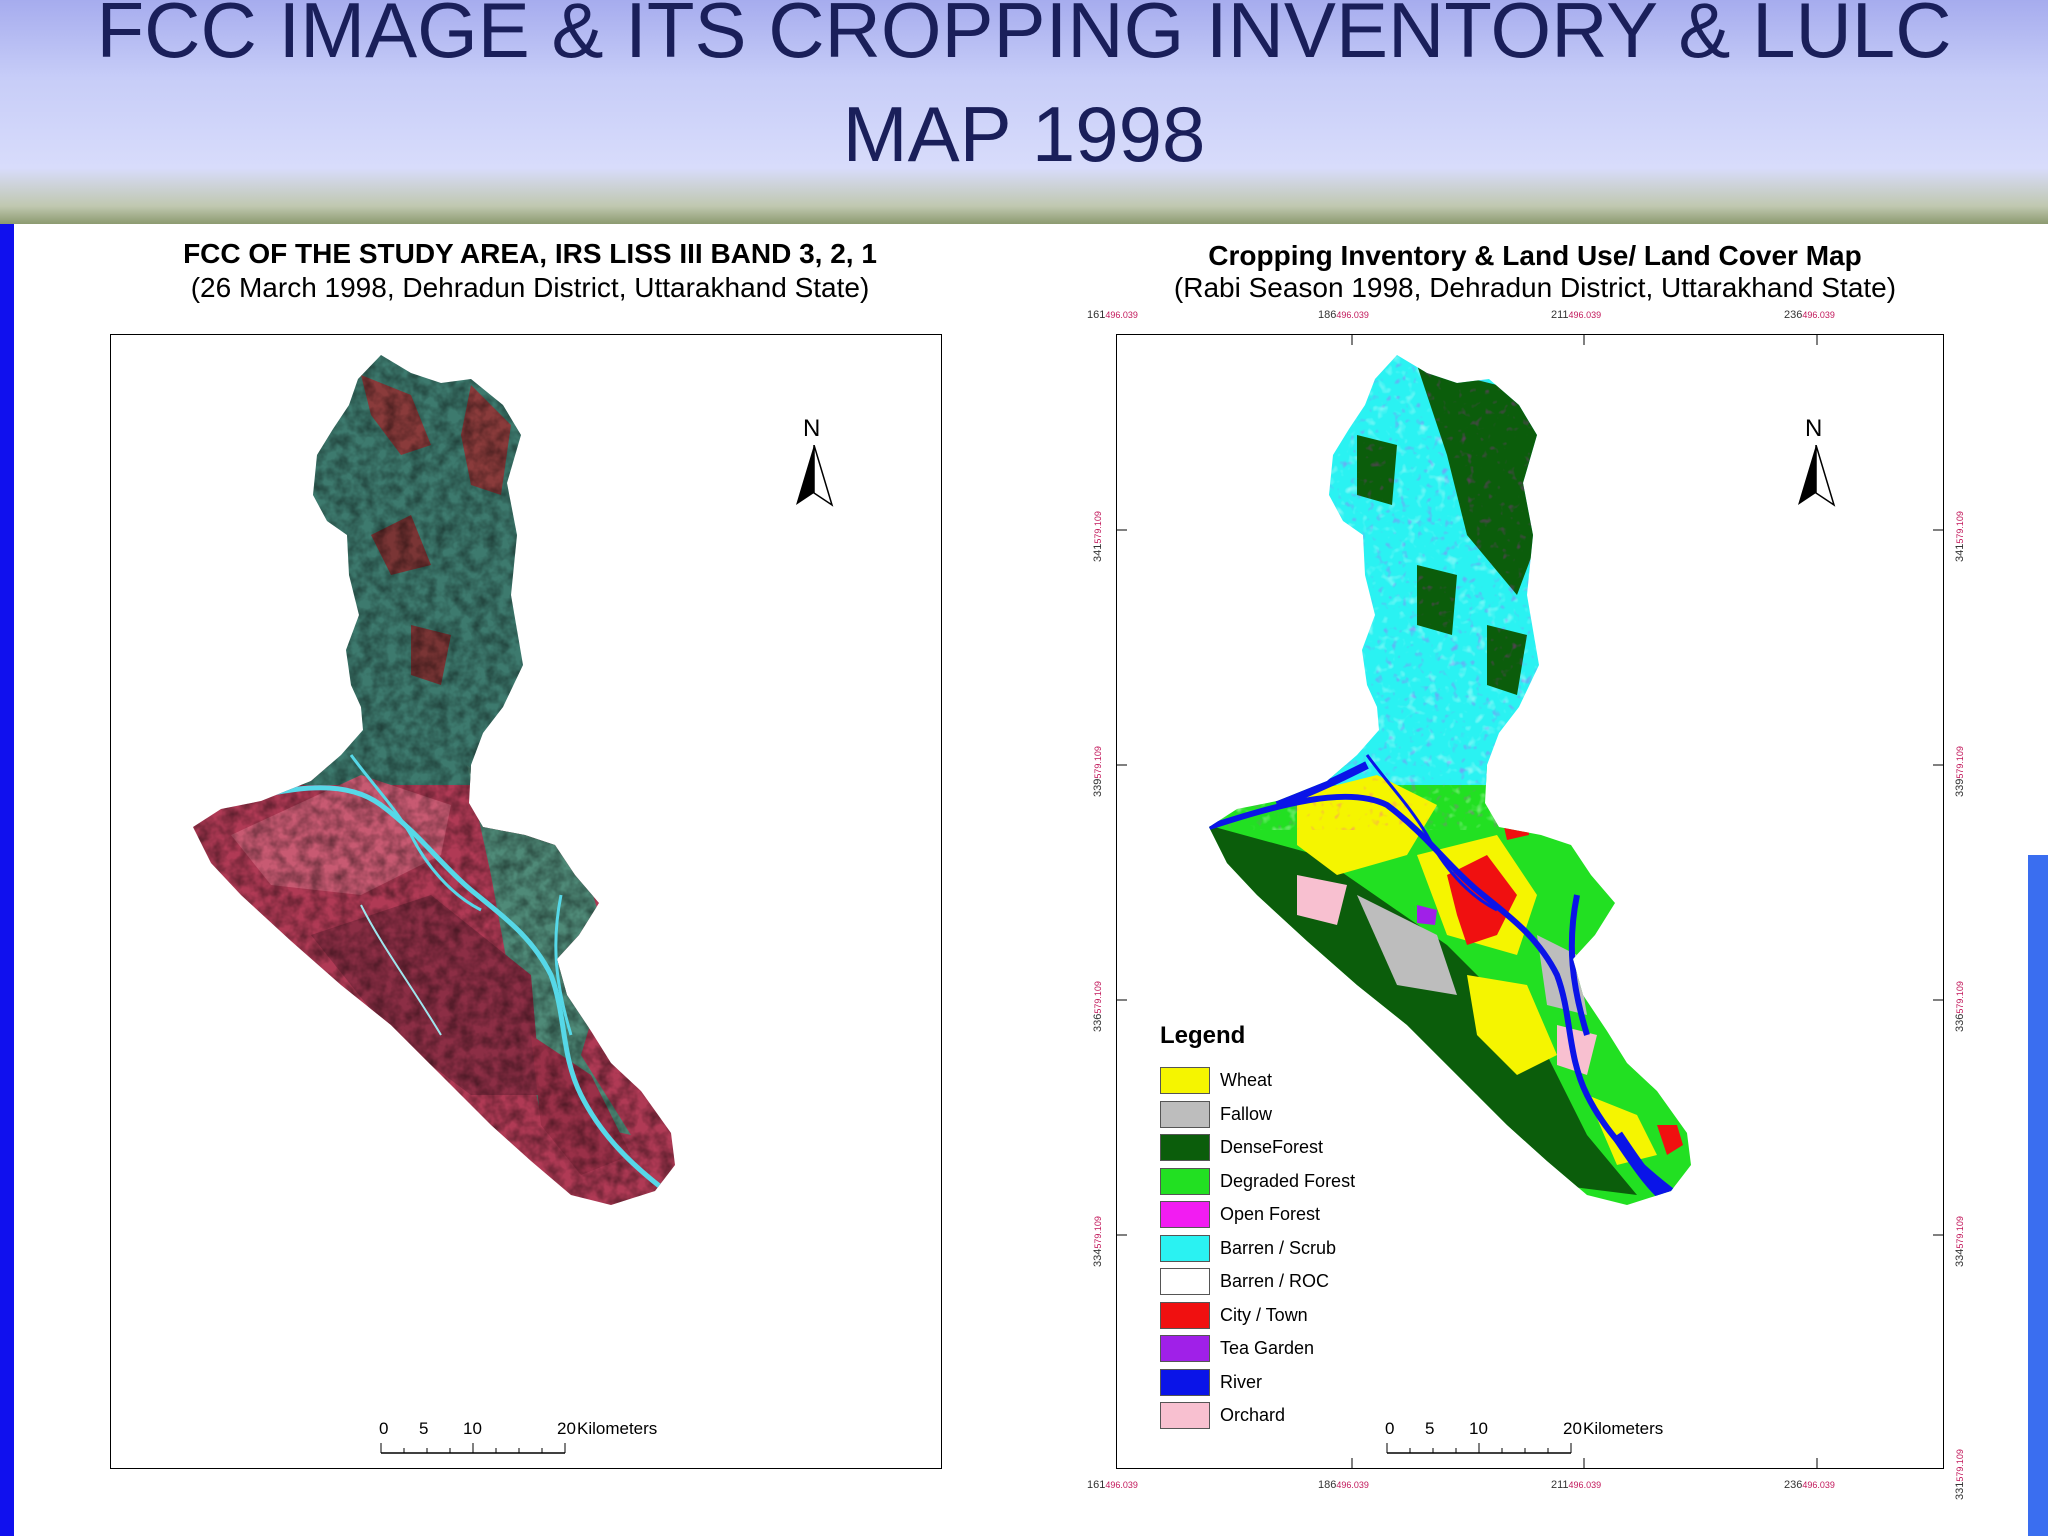 The height and width of the screenshot is (1536, 2048). What do you see at coordinates (1098, 771) in the screenshot?
I see `grid-left-1: 339579.109` at bounding box center [1098, 771].